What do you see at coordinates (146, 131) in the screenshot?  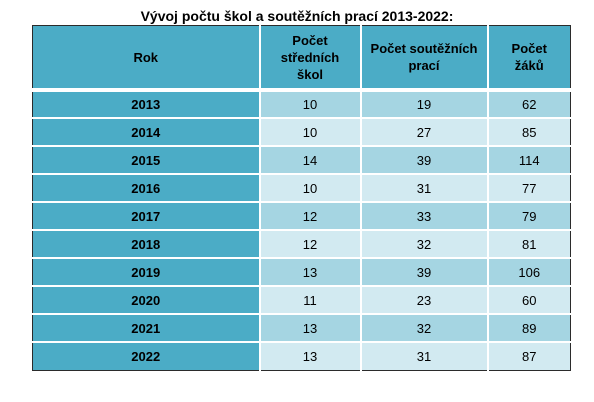 I see `year-cell: 2014` at bounding box center [146, 131].